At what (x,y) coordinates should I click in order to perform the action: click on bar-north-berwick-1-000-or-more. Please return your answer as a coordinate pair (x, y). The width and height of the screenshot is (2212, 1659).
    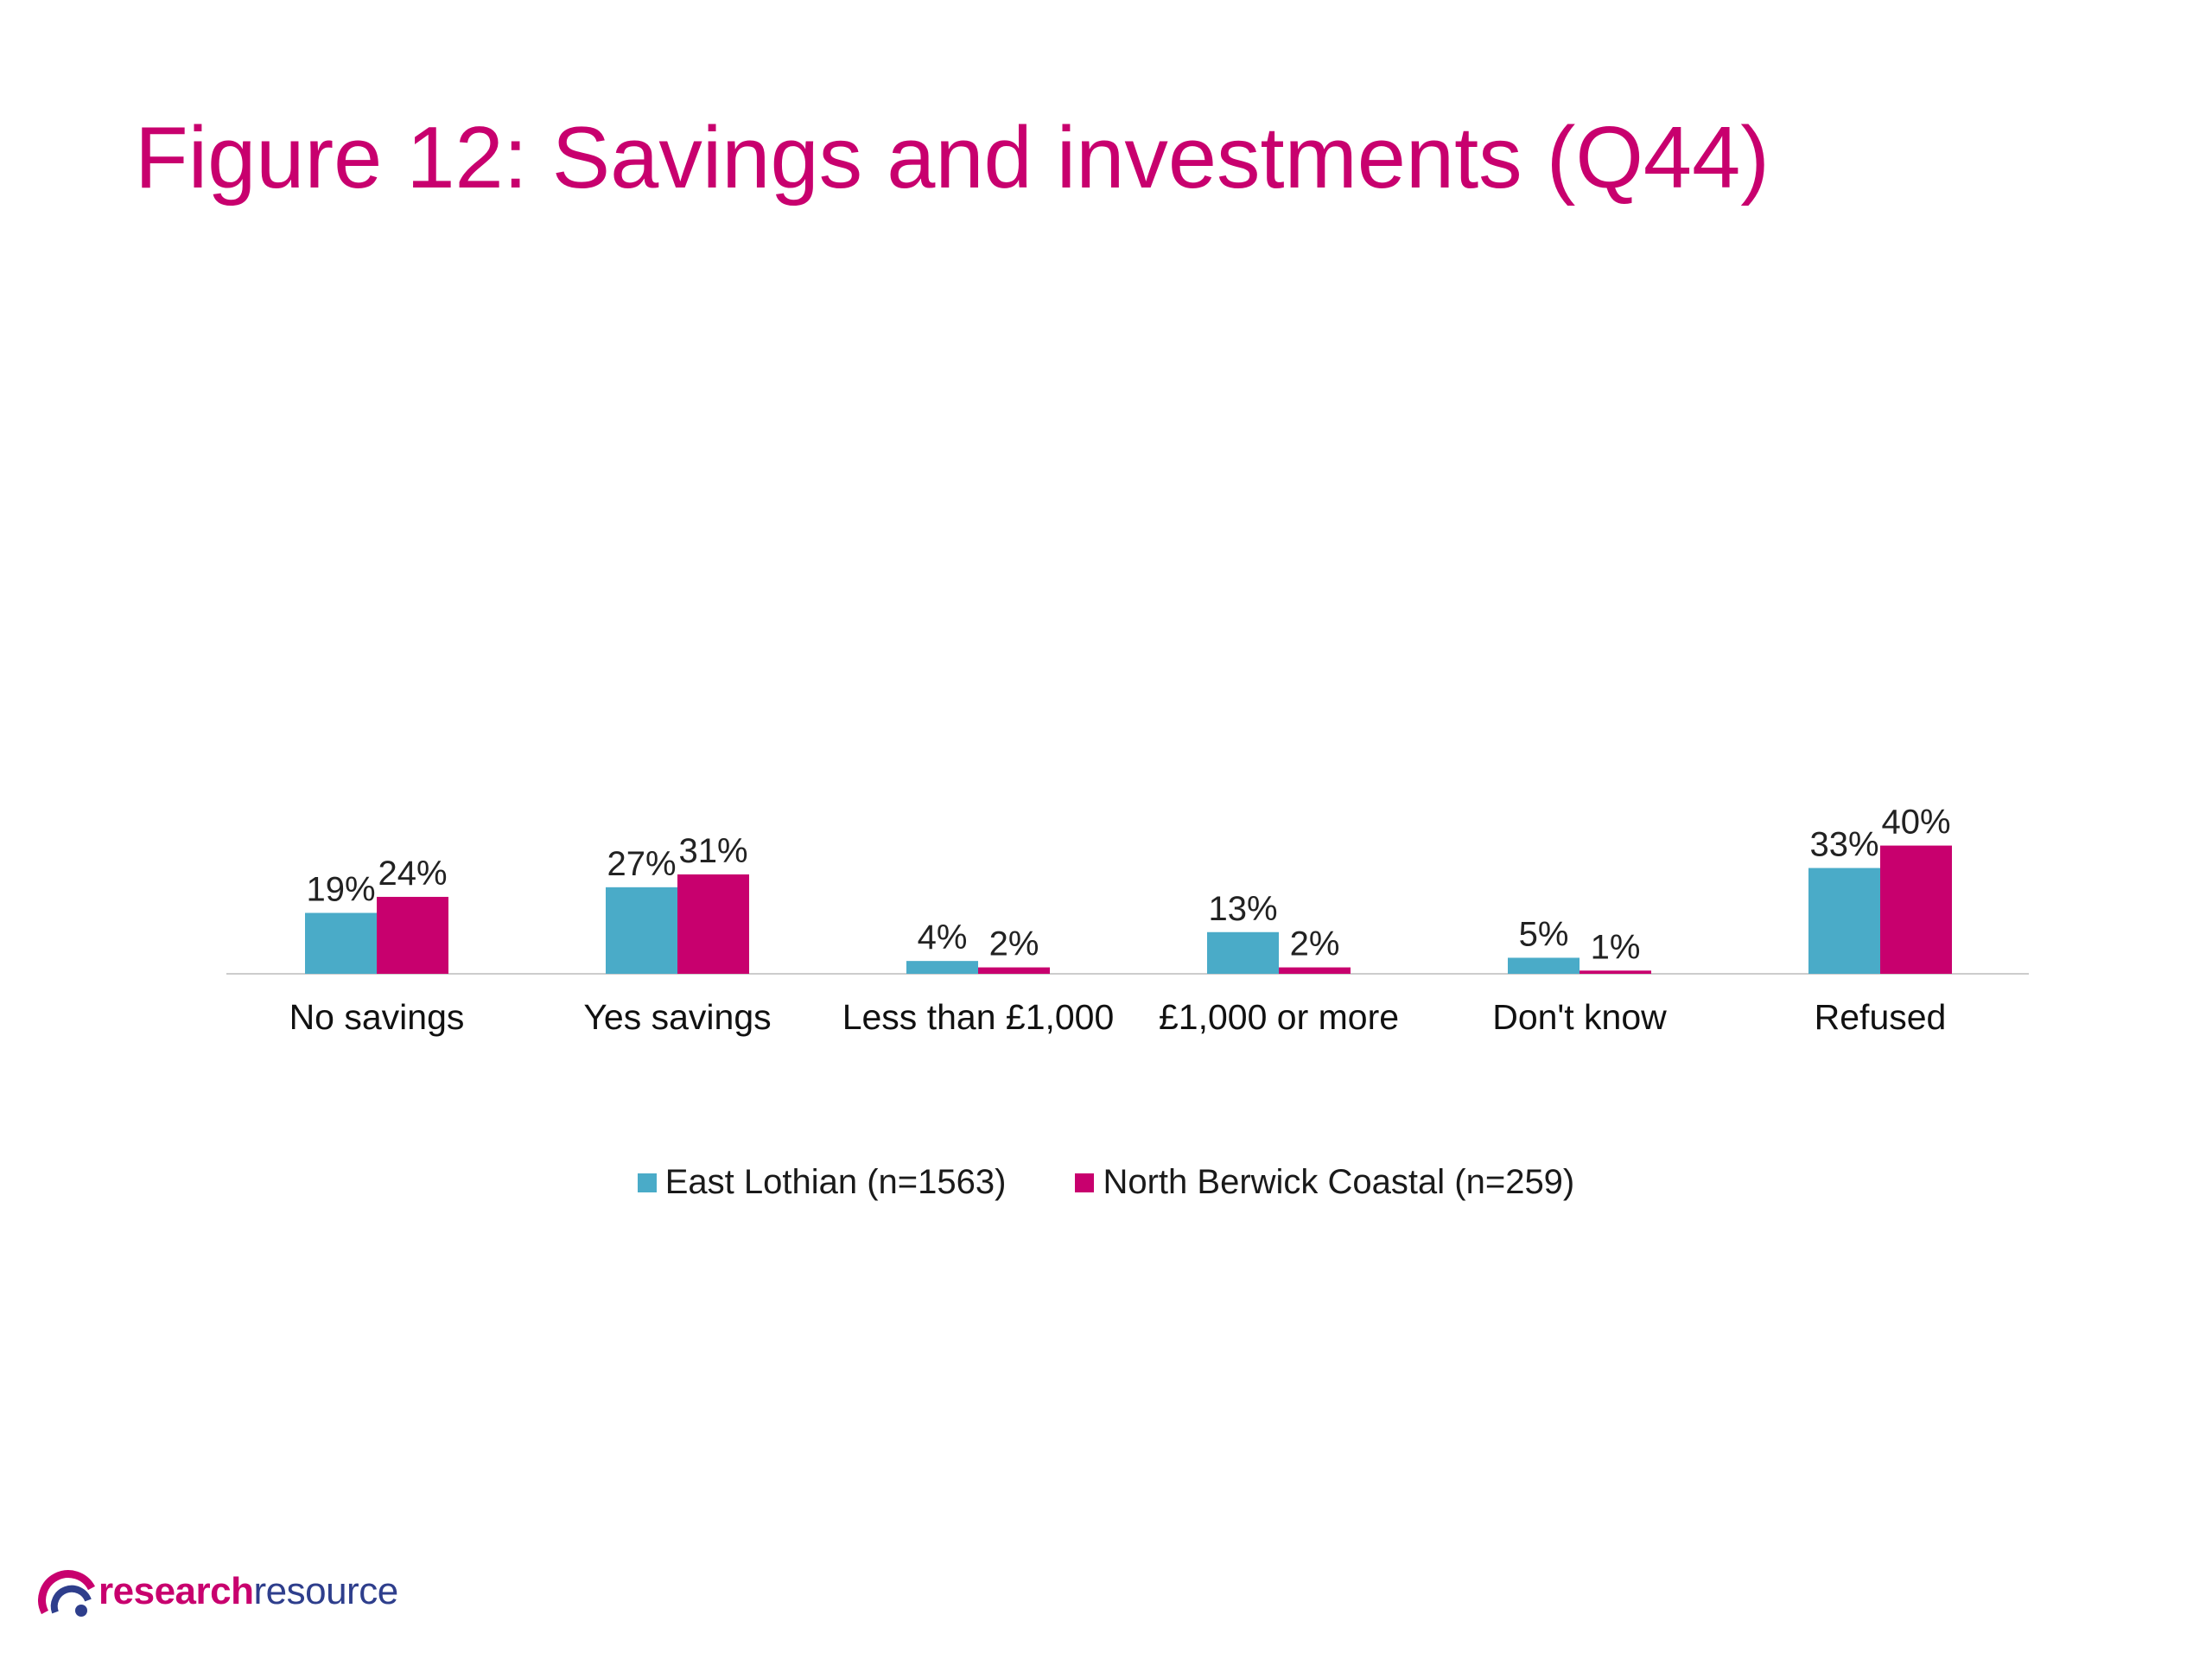
    Looking at the image, I should click on (1315, 970).